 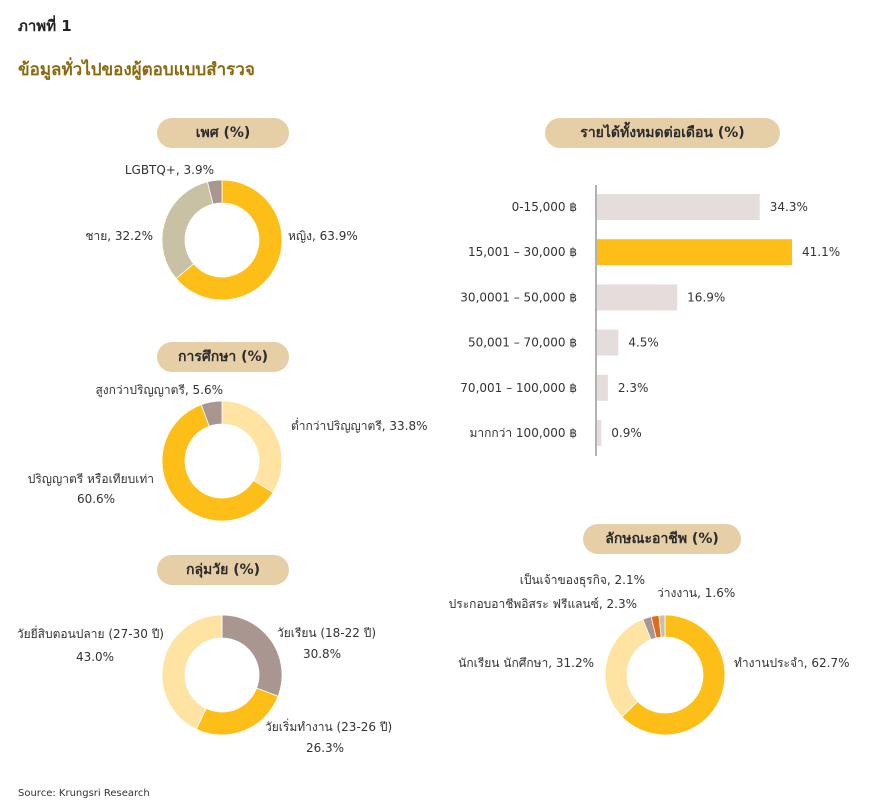 I want to click on gender-label-lgbtq: LGBTQ+, 3.9%, so click(x=169, y=170).